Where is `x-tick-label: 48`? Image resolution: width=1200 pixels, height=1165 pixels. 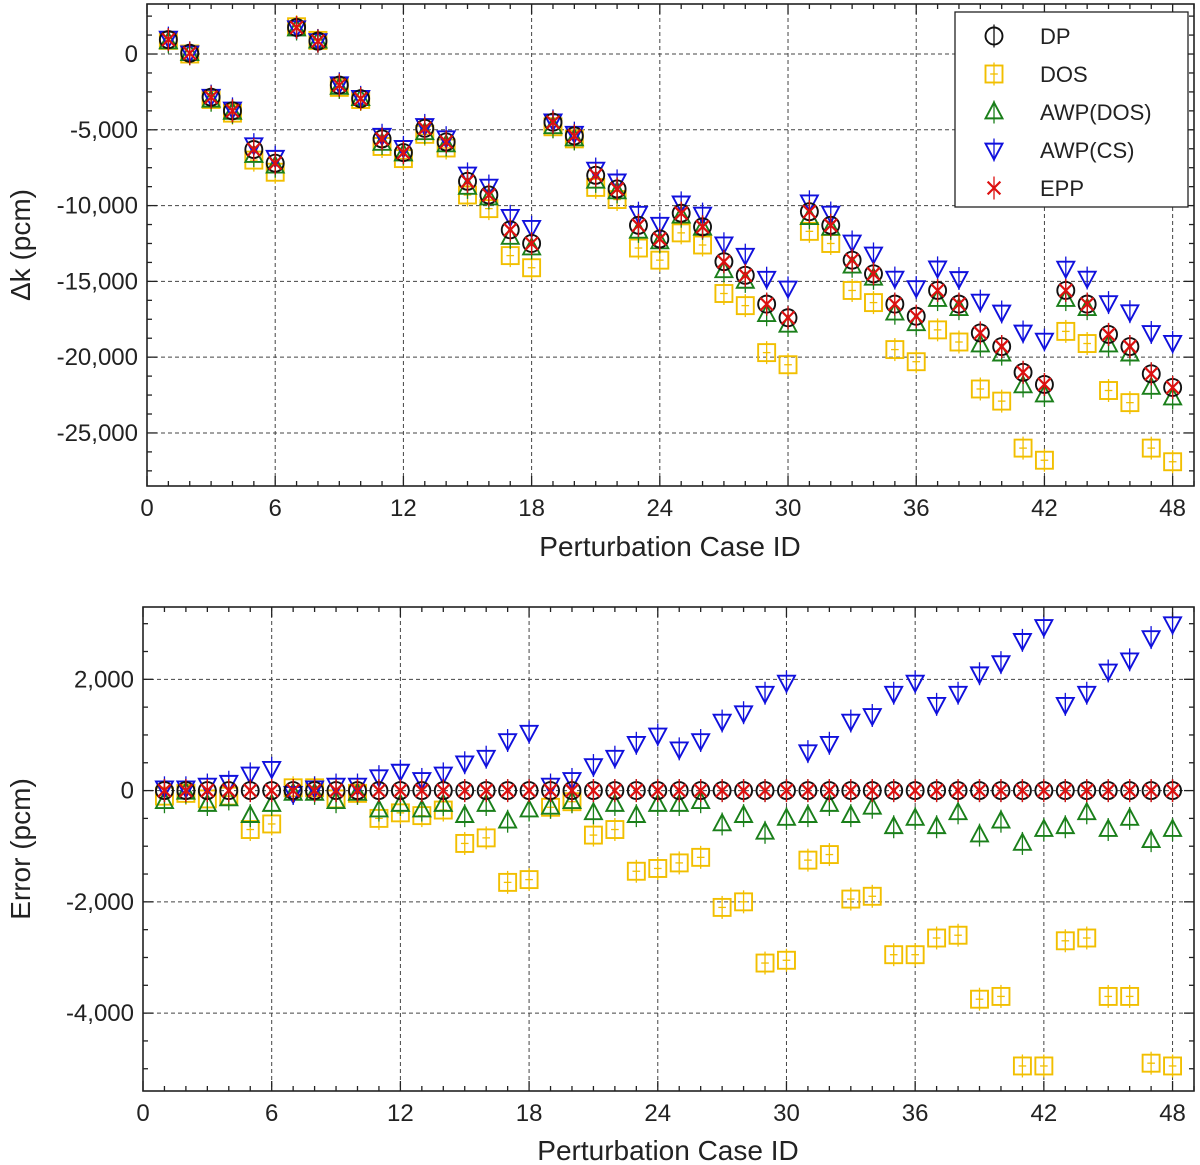 x-tick-label: 48 is located at coordinates (1172, 508).